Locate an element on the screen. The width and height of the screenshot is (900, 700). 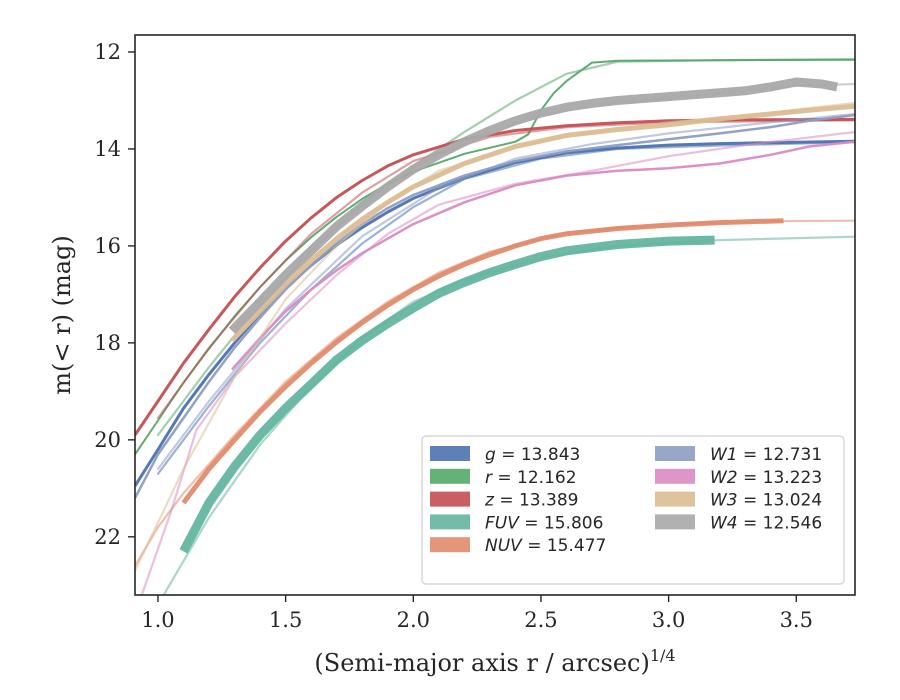
x-tick-label: 1.0 is located at coordinates (157, 620).